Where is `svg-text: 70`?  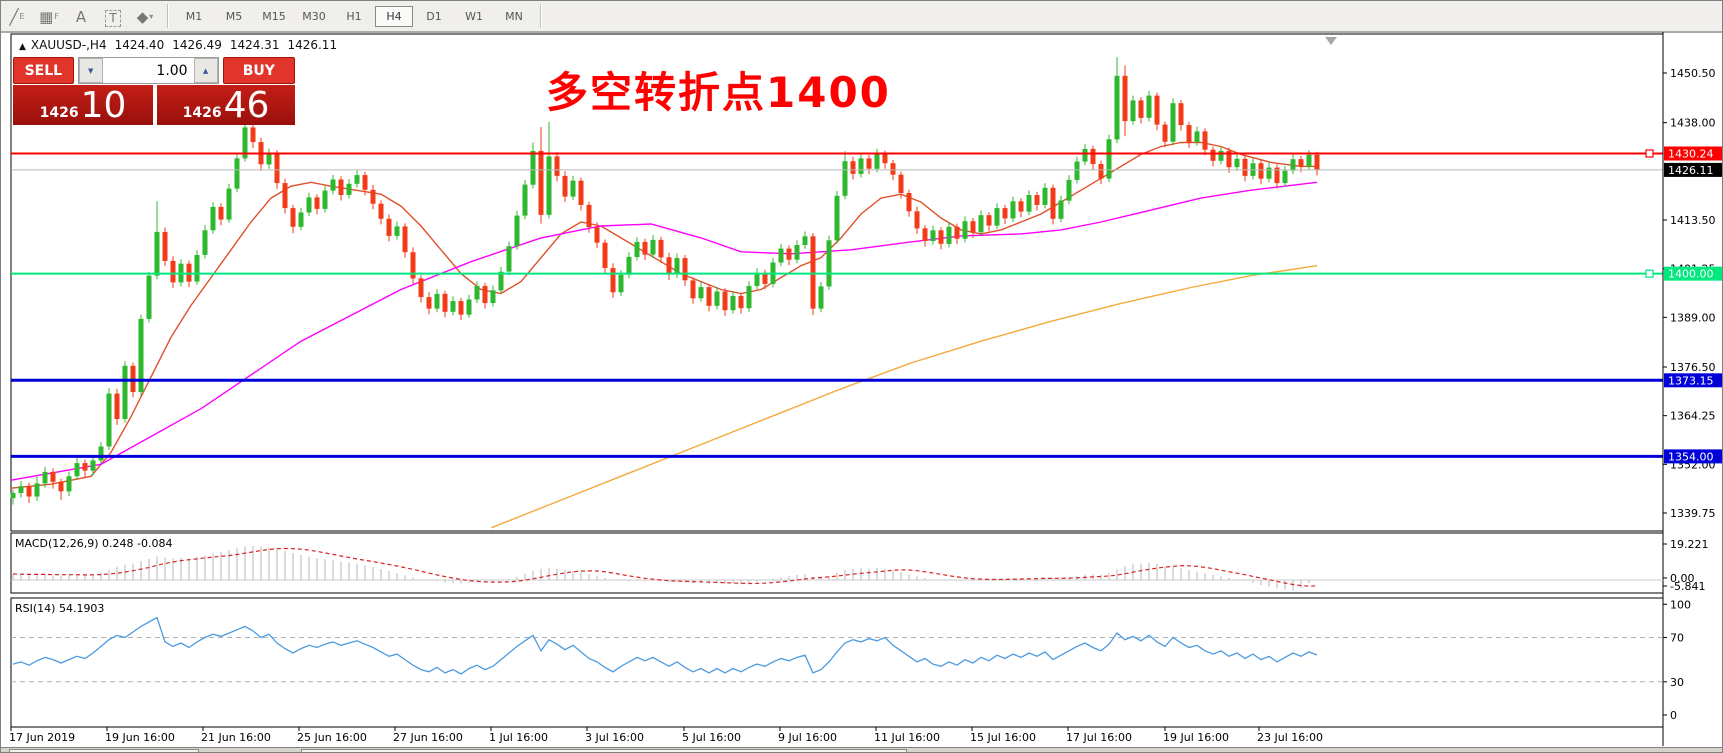
svg-text: 70 is located at coordinates (1677, 638).